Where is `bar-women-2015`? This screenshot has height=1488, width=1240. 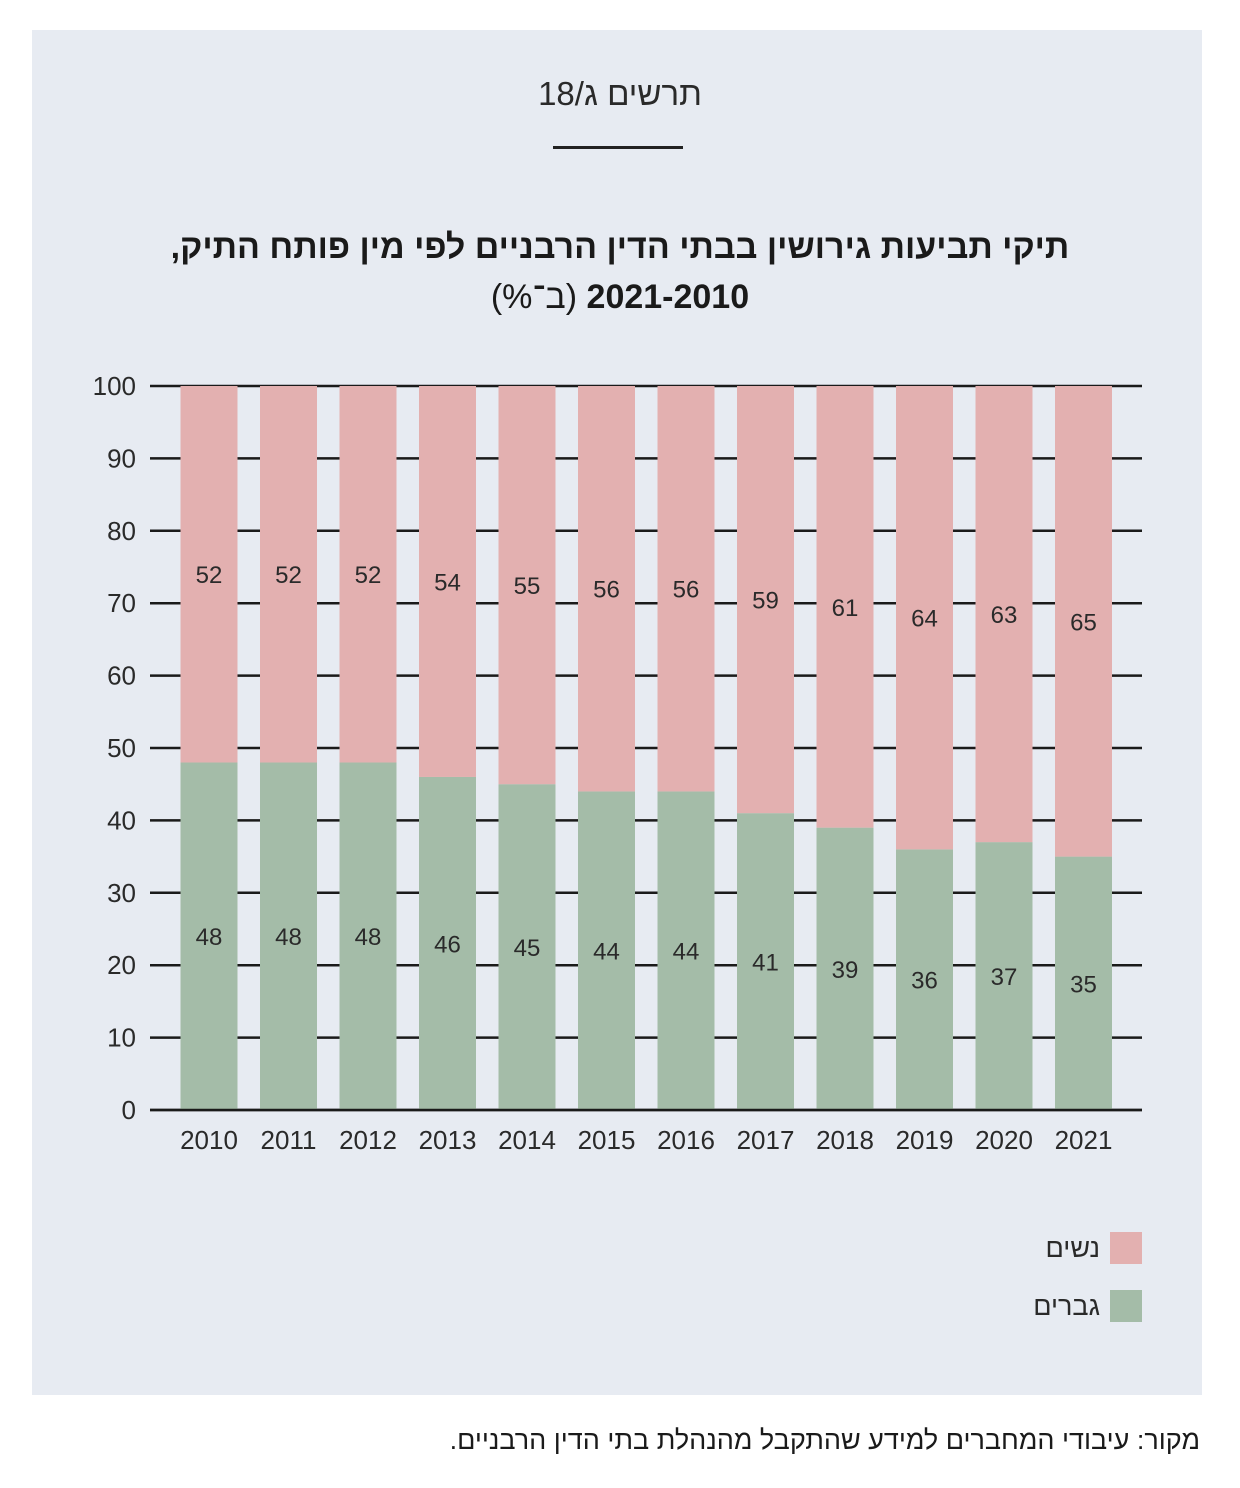 bar-women-2015 is located at coordinates (606, 589).